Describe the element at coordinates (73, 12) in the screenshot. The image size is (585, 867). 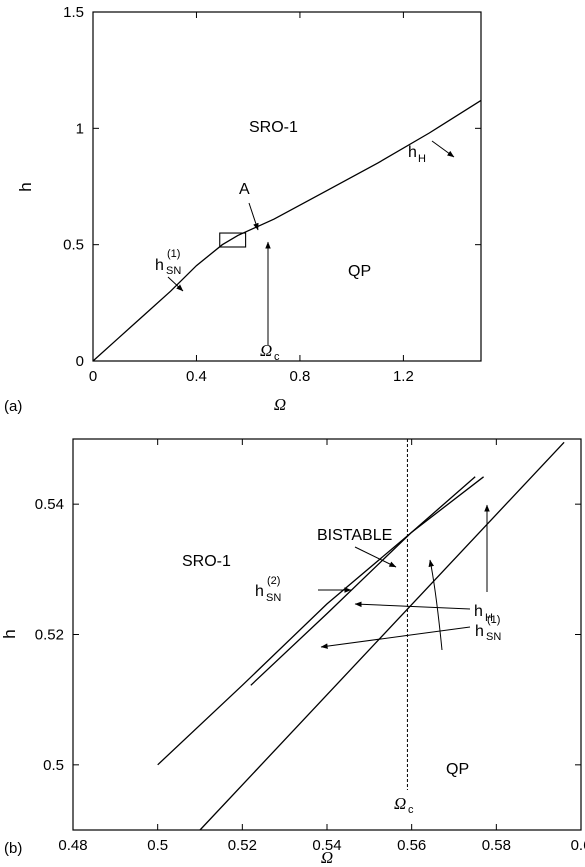
I see `y-tick-label: 1.5` at that location.